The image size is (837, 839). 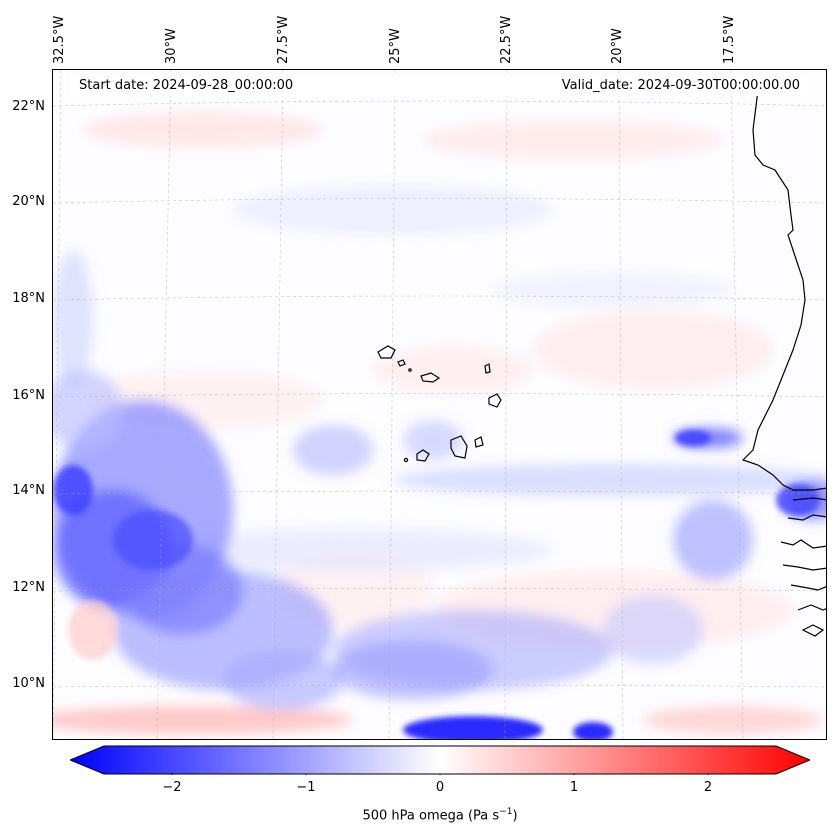 What do you see at coordinates (729, 39) in the screenshot?
I see `lon-label-17-5w: 17.5°W` at bounding box center [729, 39].